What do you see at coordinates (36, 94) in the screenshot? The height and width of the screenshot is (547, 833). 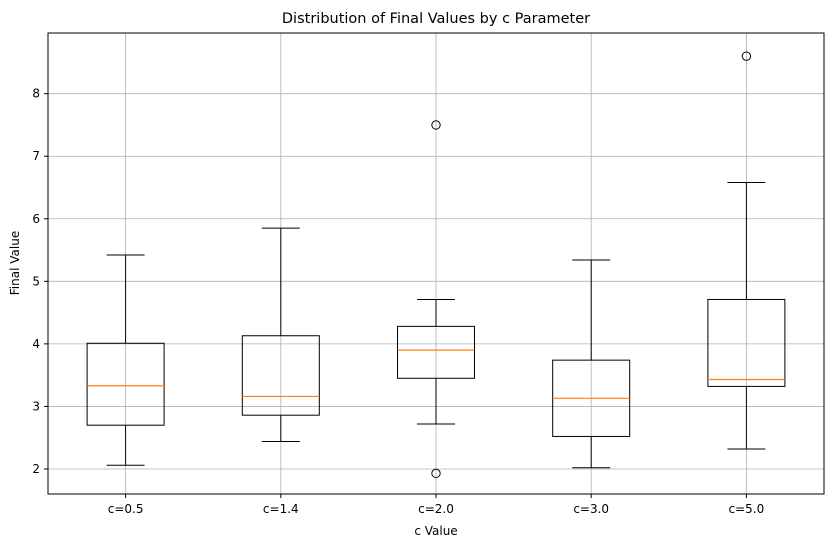 I see `y-tick-label: 8` at bounding box center [36, 94].